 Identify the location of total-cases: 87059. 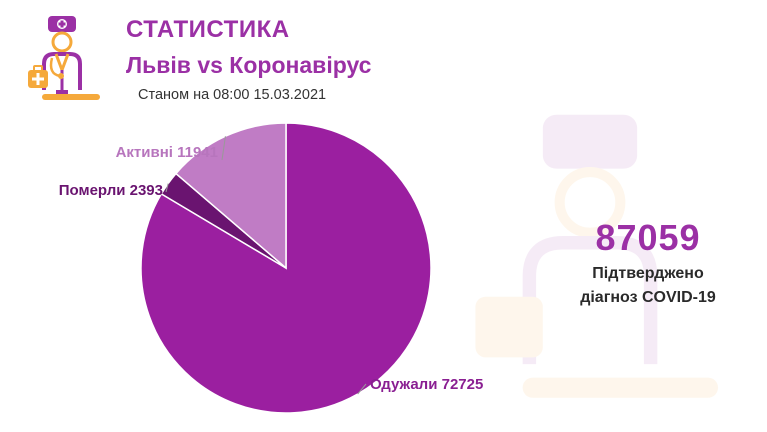
(648, 237).